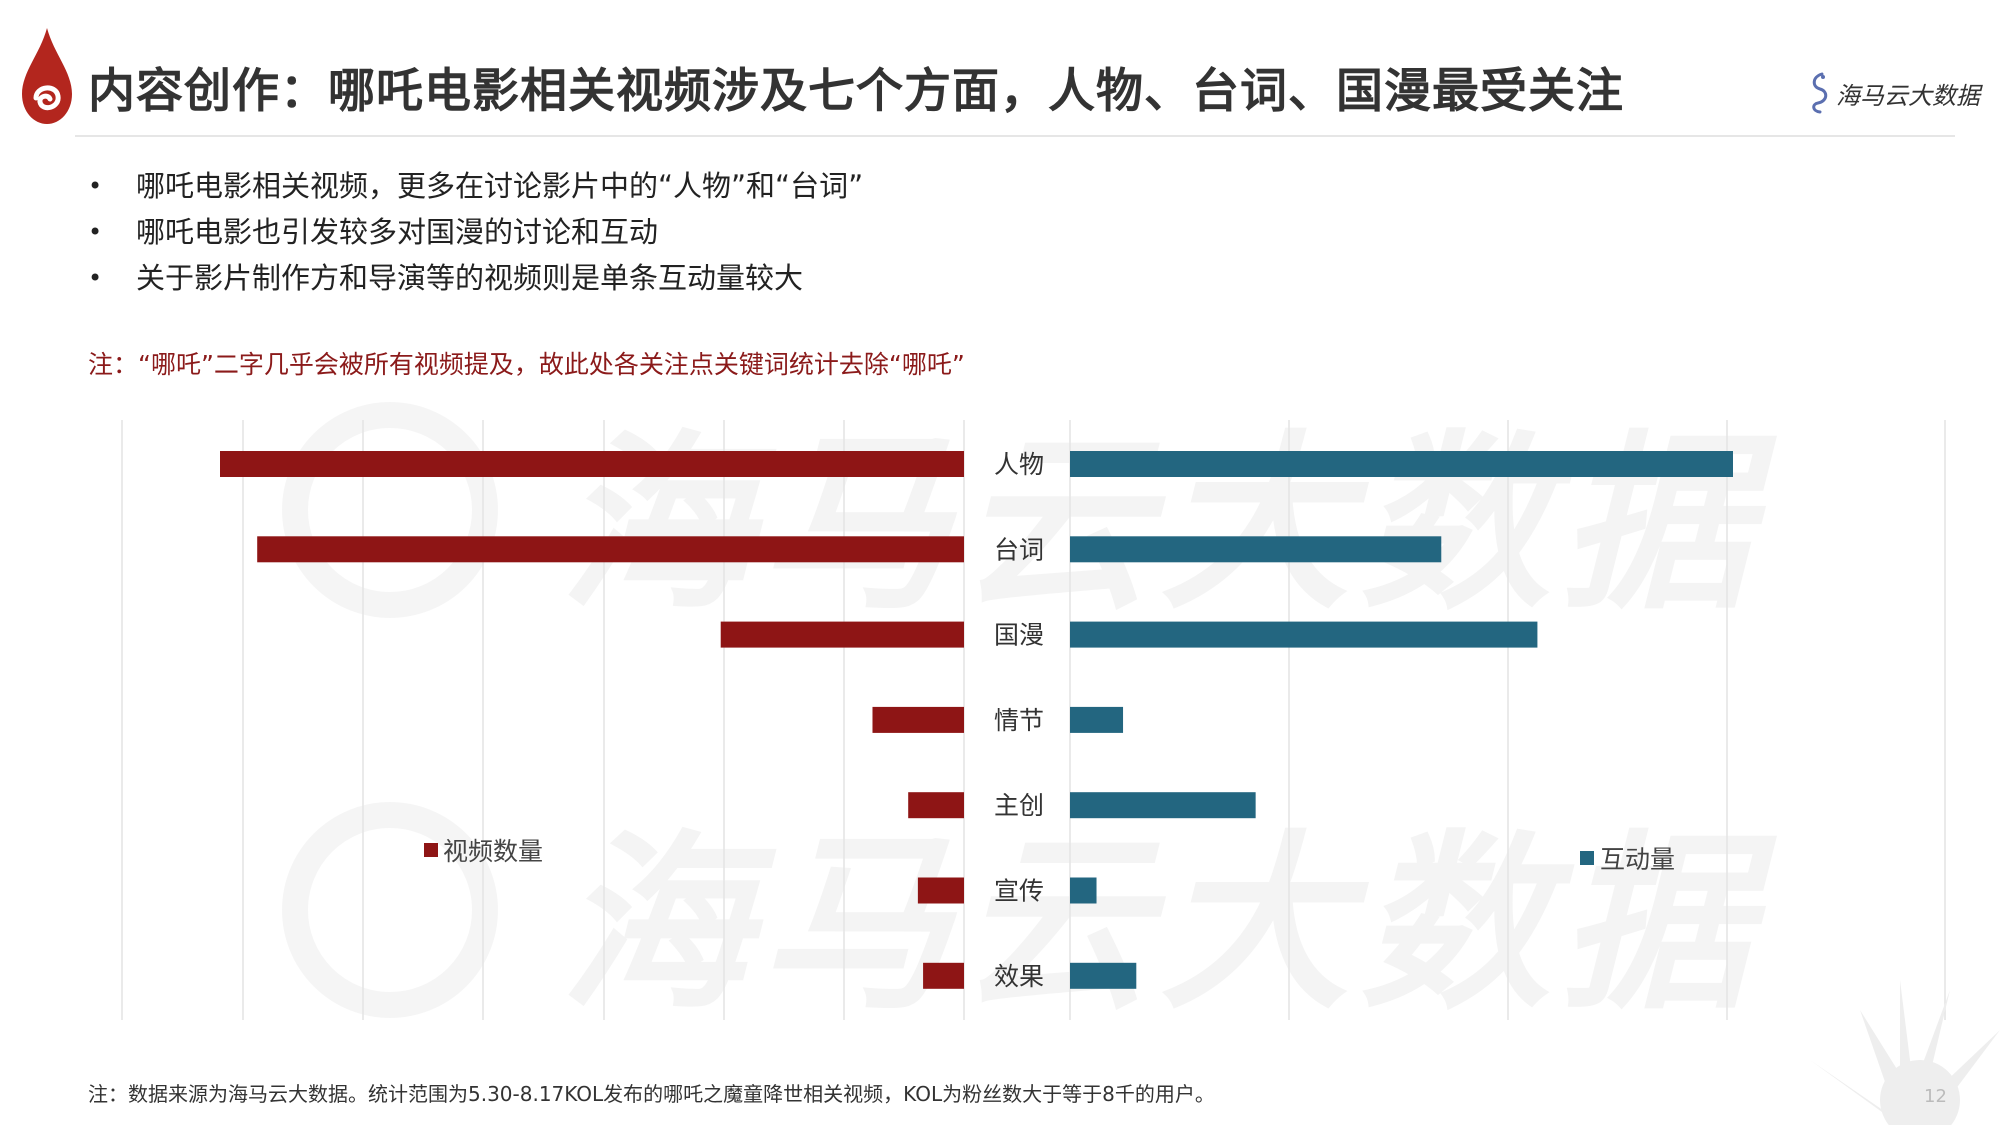 Image resolution: width=2000 pixels, height=1125 pixels. What do you see at coordinates (1908, 95) in the screenshot?
I see `brand-name: 海马云大数据` at bounding box center [1908, 95].